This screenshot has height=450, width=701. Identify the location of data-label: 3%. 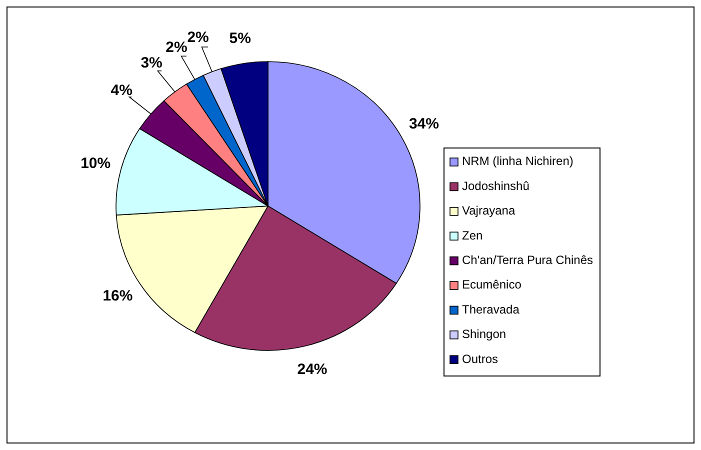
(151, 63).